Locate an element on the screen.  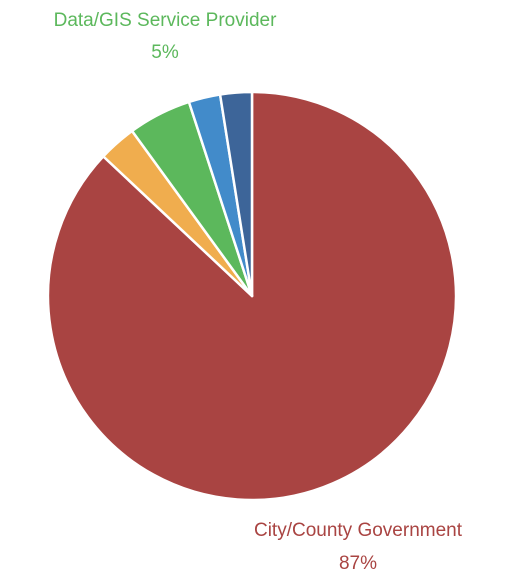
slice-label-name: City/County Government is located at coordinates (358, 530).